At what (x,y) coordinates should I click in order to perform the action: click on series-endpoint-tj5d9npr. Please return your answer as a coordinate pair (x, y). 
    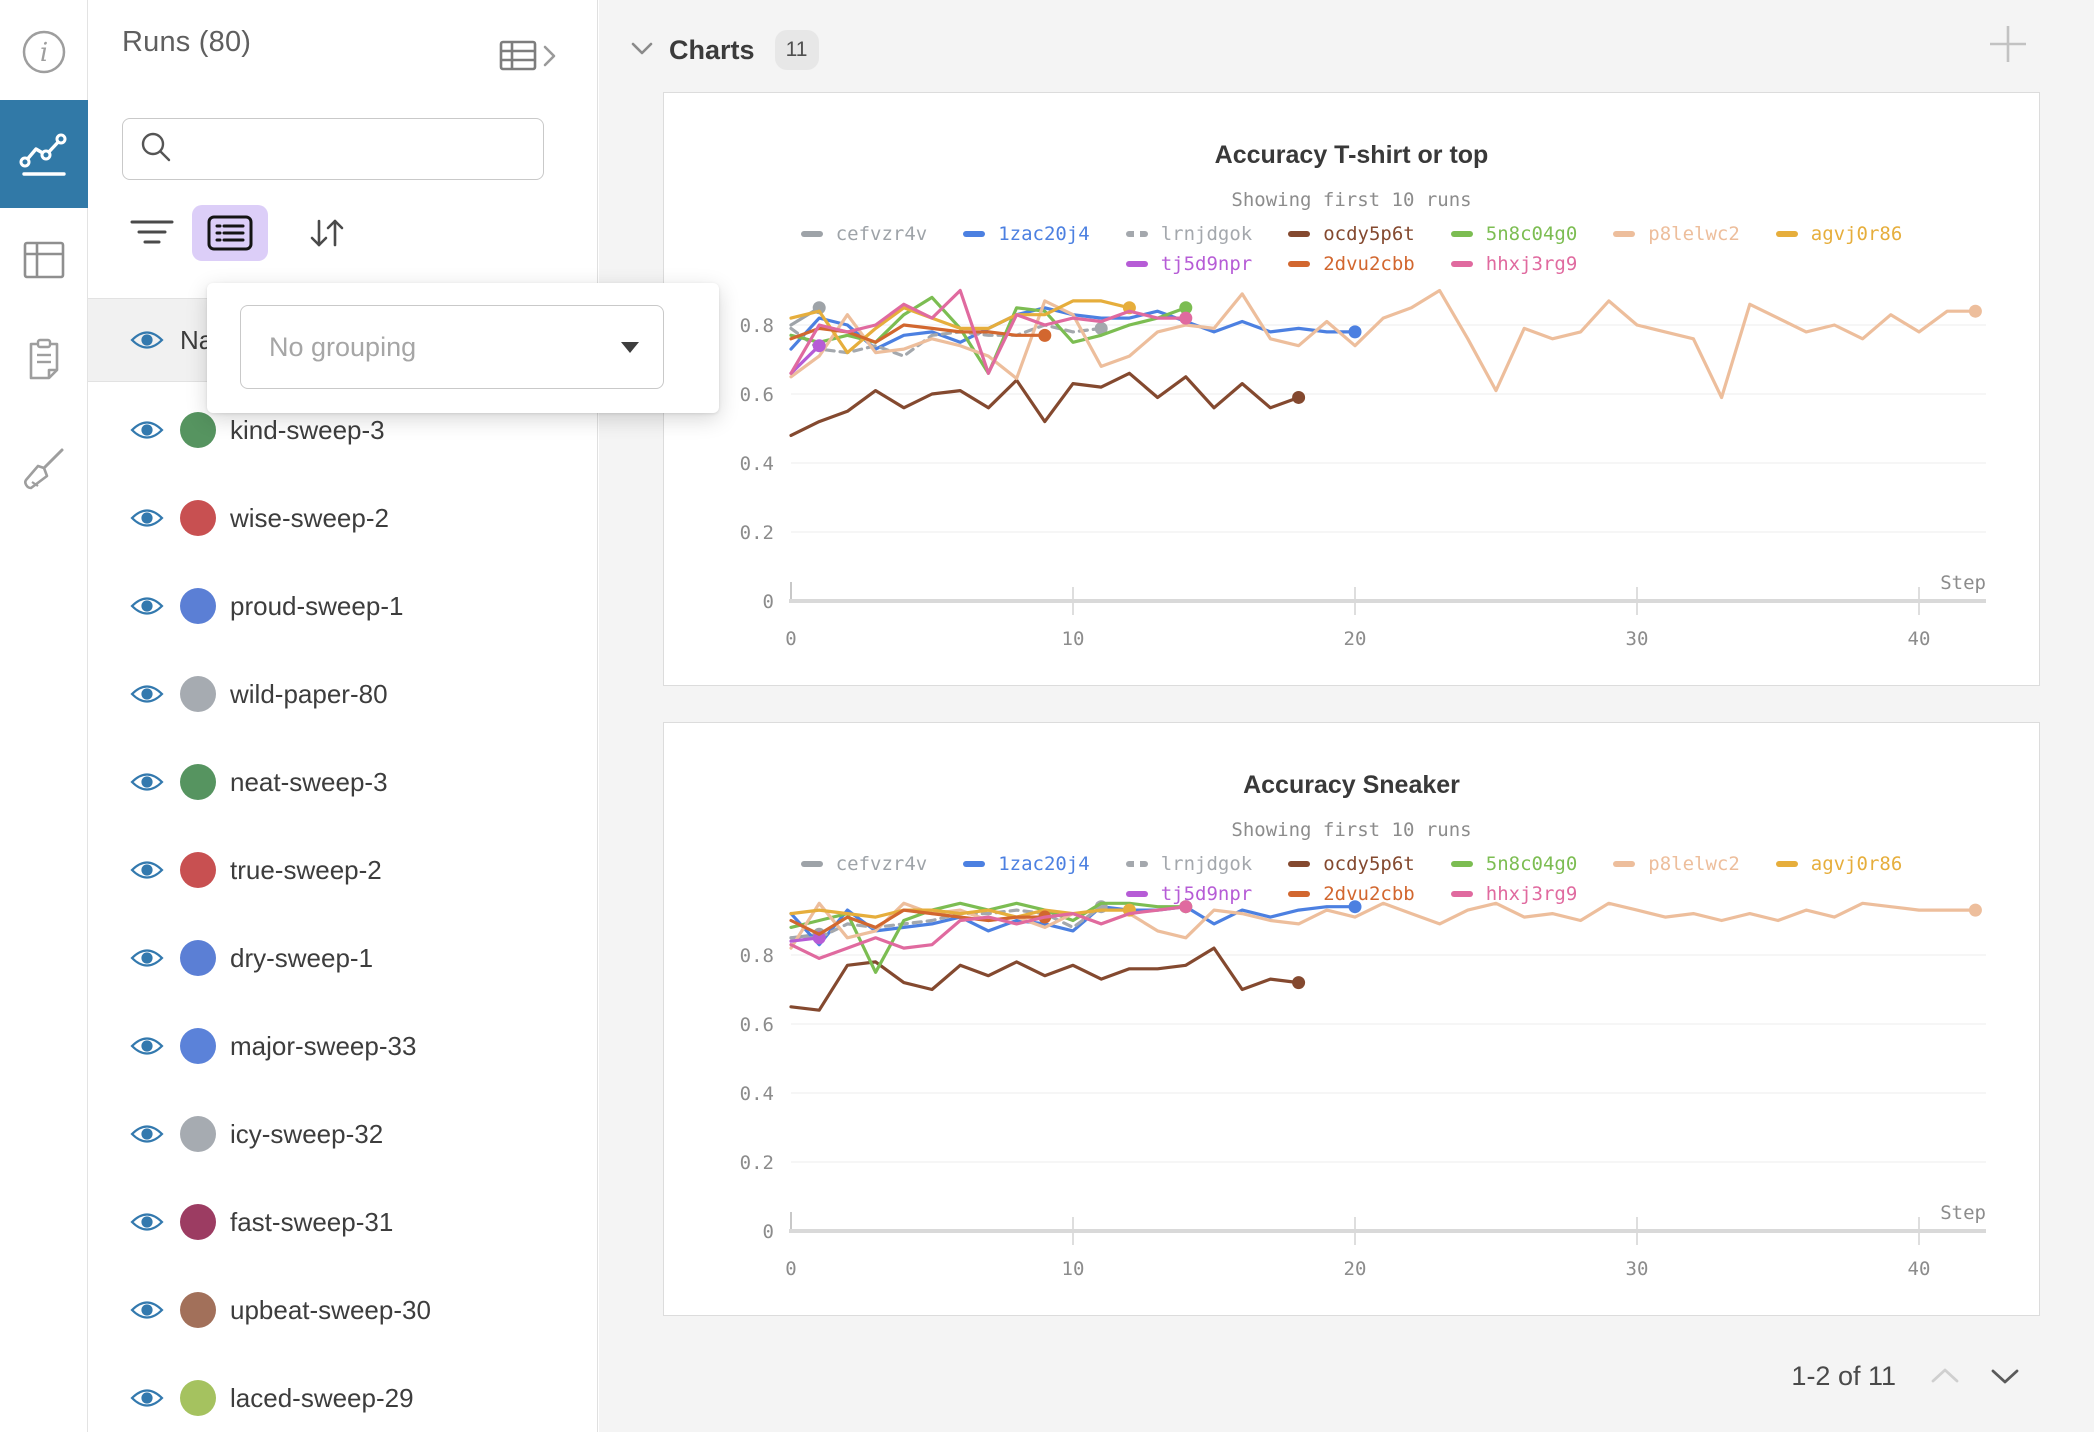
    Looking at the image, I should click on (819, 346).